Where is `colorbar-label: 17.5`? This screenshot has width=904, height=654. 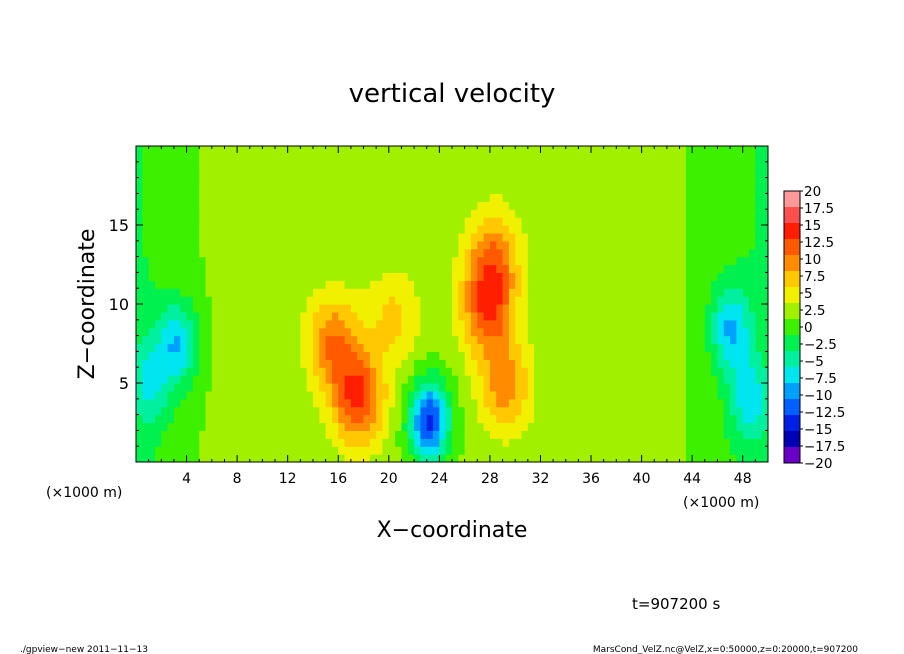
colorbar-label: 17.5 is located at coordinates (819, 209).